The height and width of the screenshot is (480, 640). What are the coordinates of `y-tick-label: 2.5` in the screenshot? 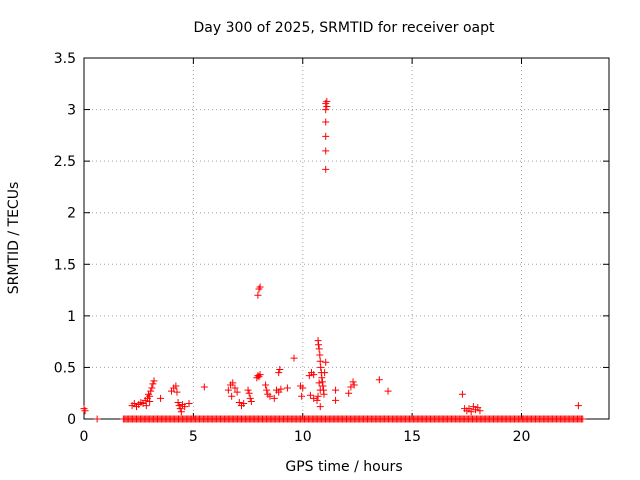 It's located at (65, 162).